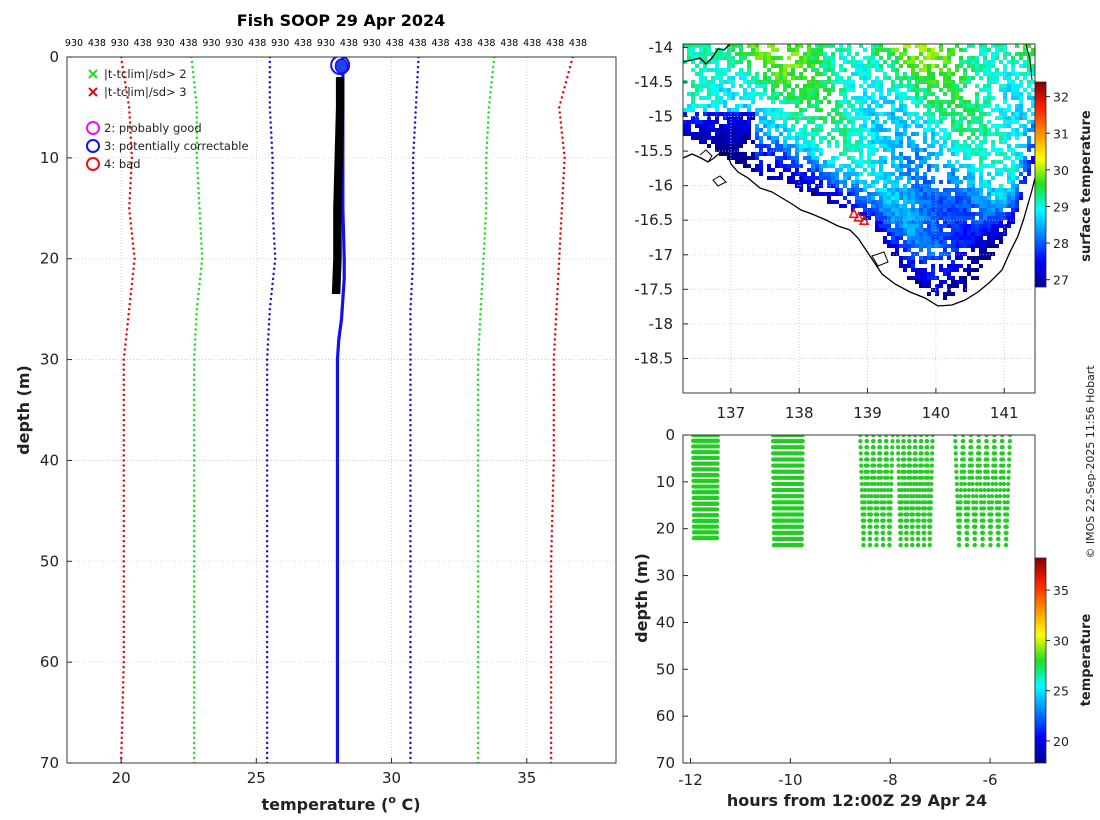  What do you see at coordinates (49, 259) in the screenshot?
I see `profile-y-tick-label: 20` at bounding box center [49, 259].